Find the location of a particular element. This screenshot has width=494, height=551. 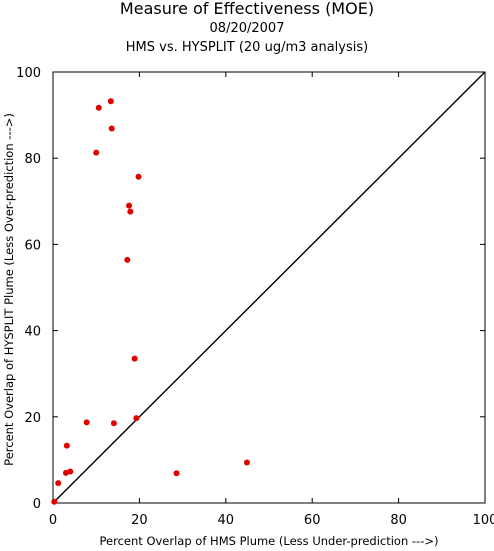

x-tick-label: 20 is located at coordinates (139, 520).